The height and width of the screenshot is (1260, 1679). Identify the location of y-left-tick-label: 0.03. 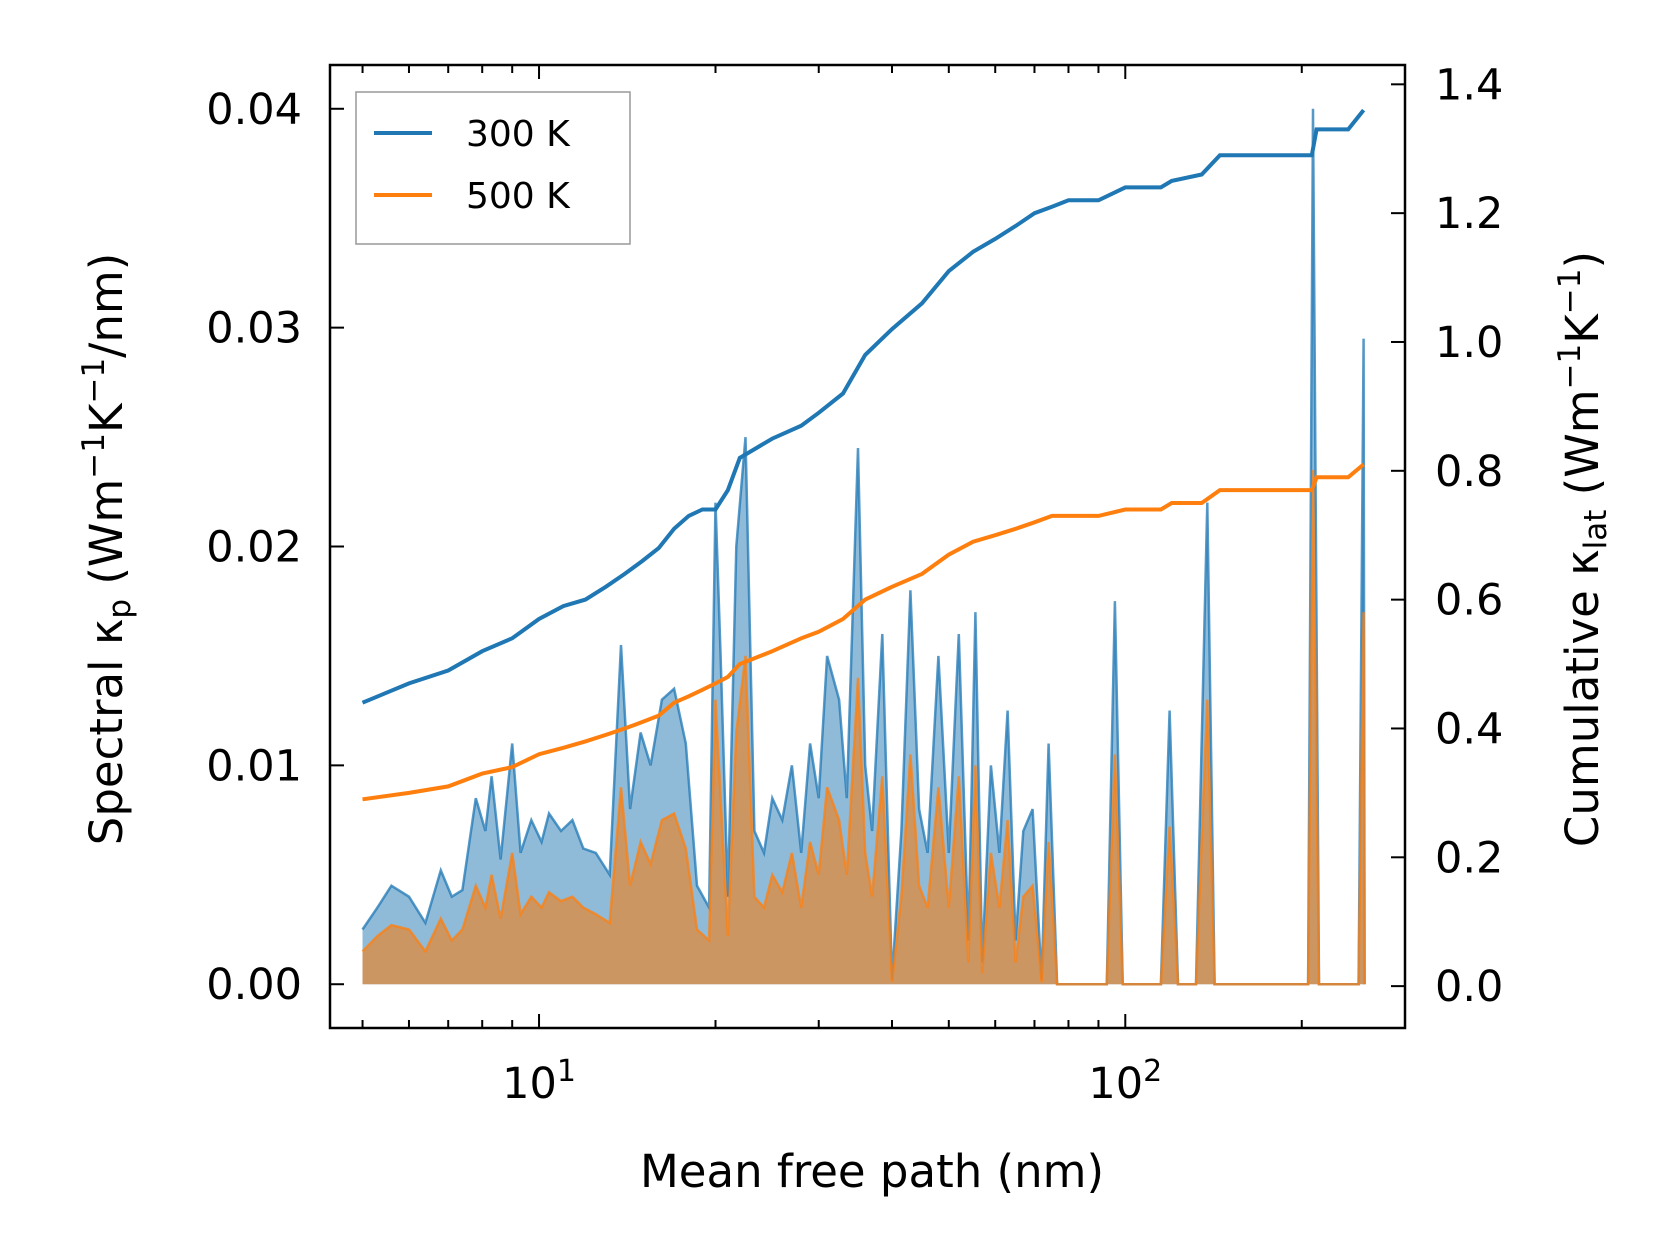
(254, 329).